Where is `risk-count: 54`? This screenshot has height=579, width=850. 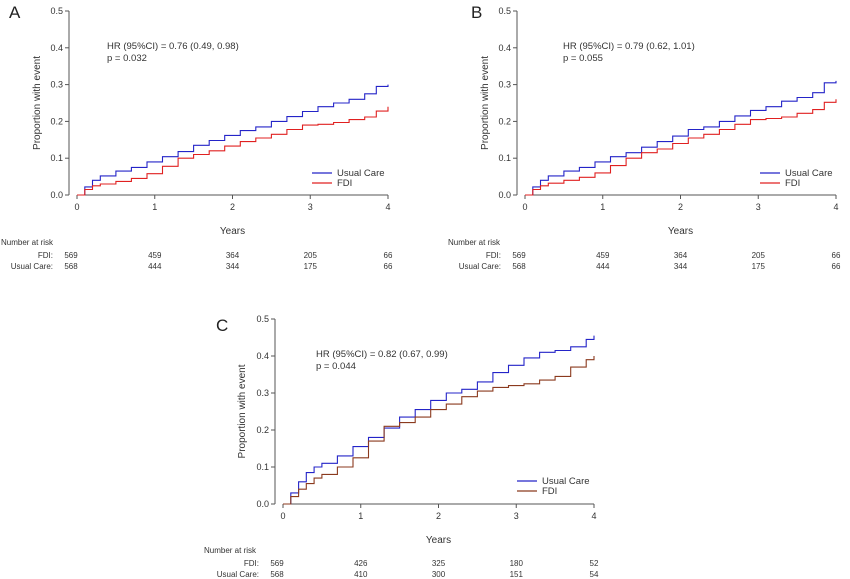 risk-count: 54 is located at coordinates (594, 574).